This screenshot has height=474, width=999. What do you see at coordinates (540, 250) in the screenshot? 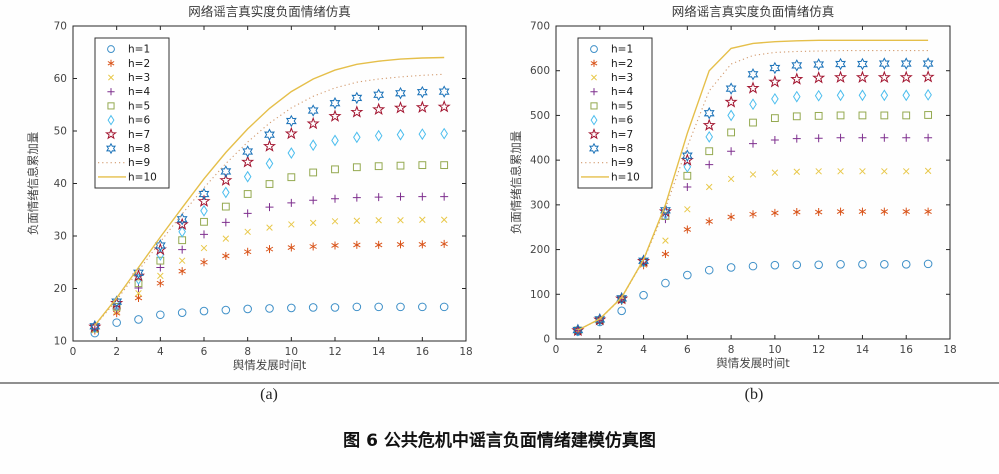
I see `y-tick-label: 200` at bounding box center [540, 250].